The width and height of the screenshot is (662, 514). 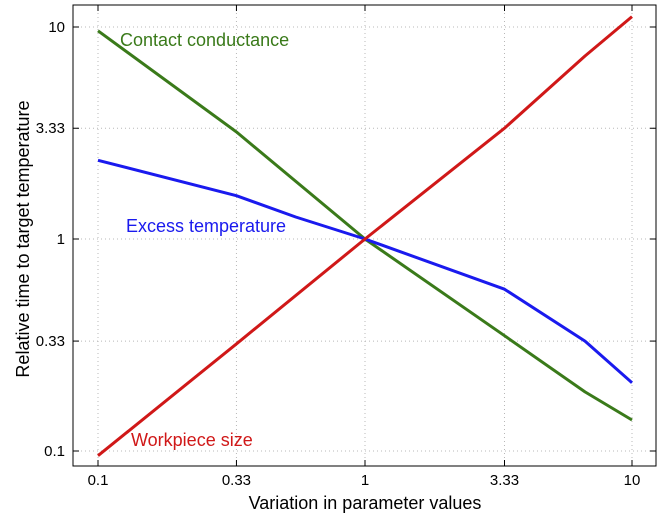 I want to click on y-axis-title: Relative time to target temperature, so click(x=23, y=238).